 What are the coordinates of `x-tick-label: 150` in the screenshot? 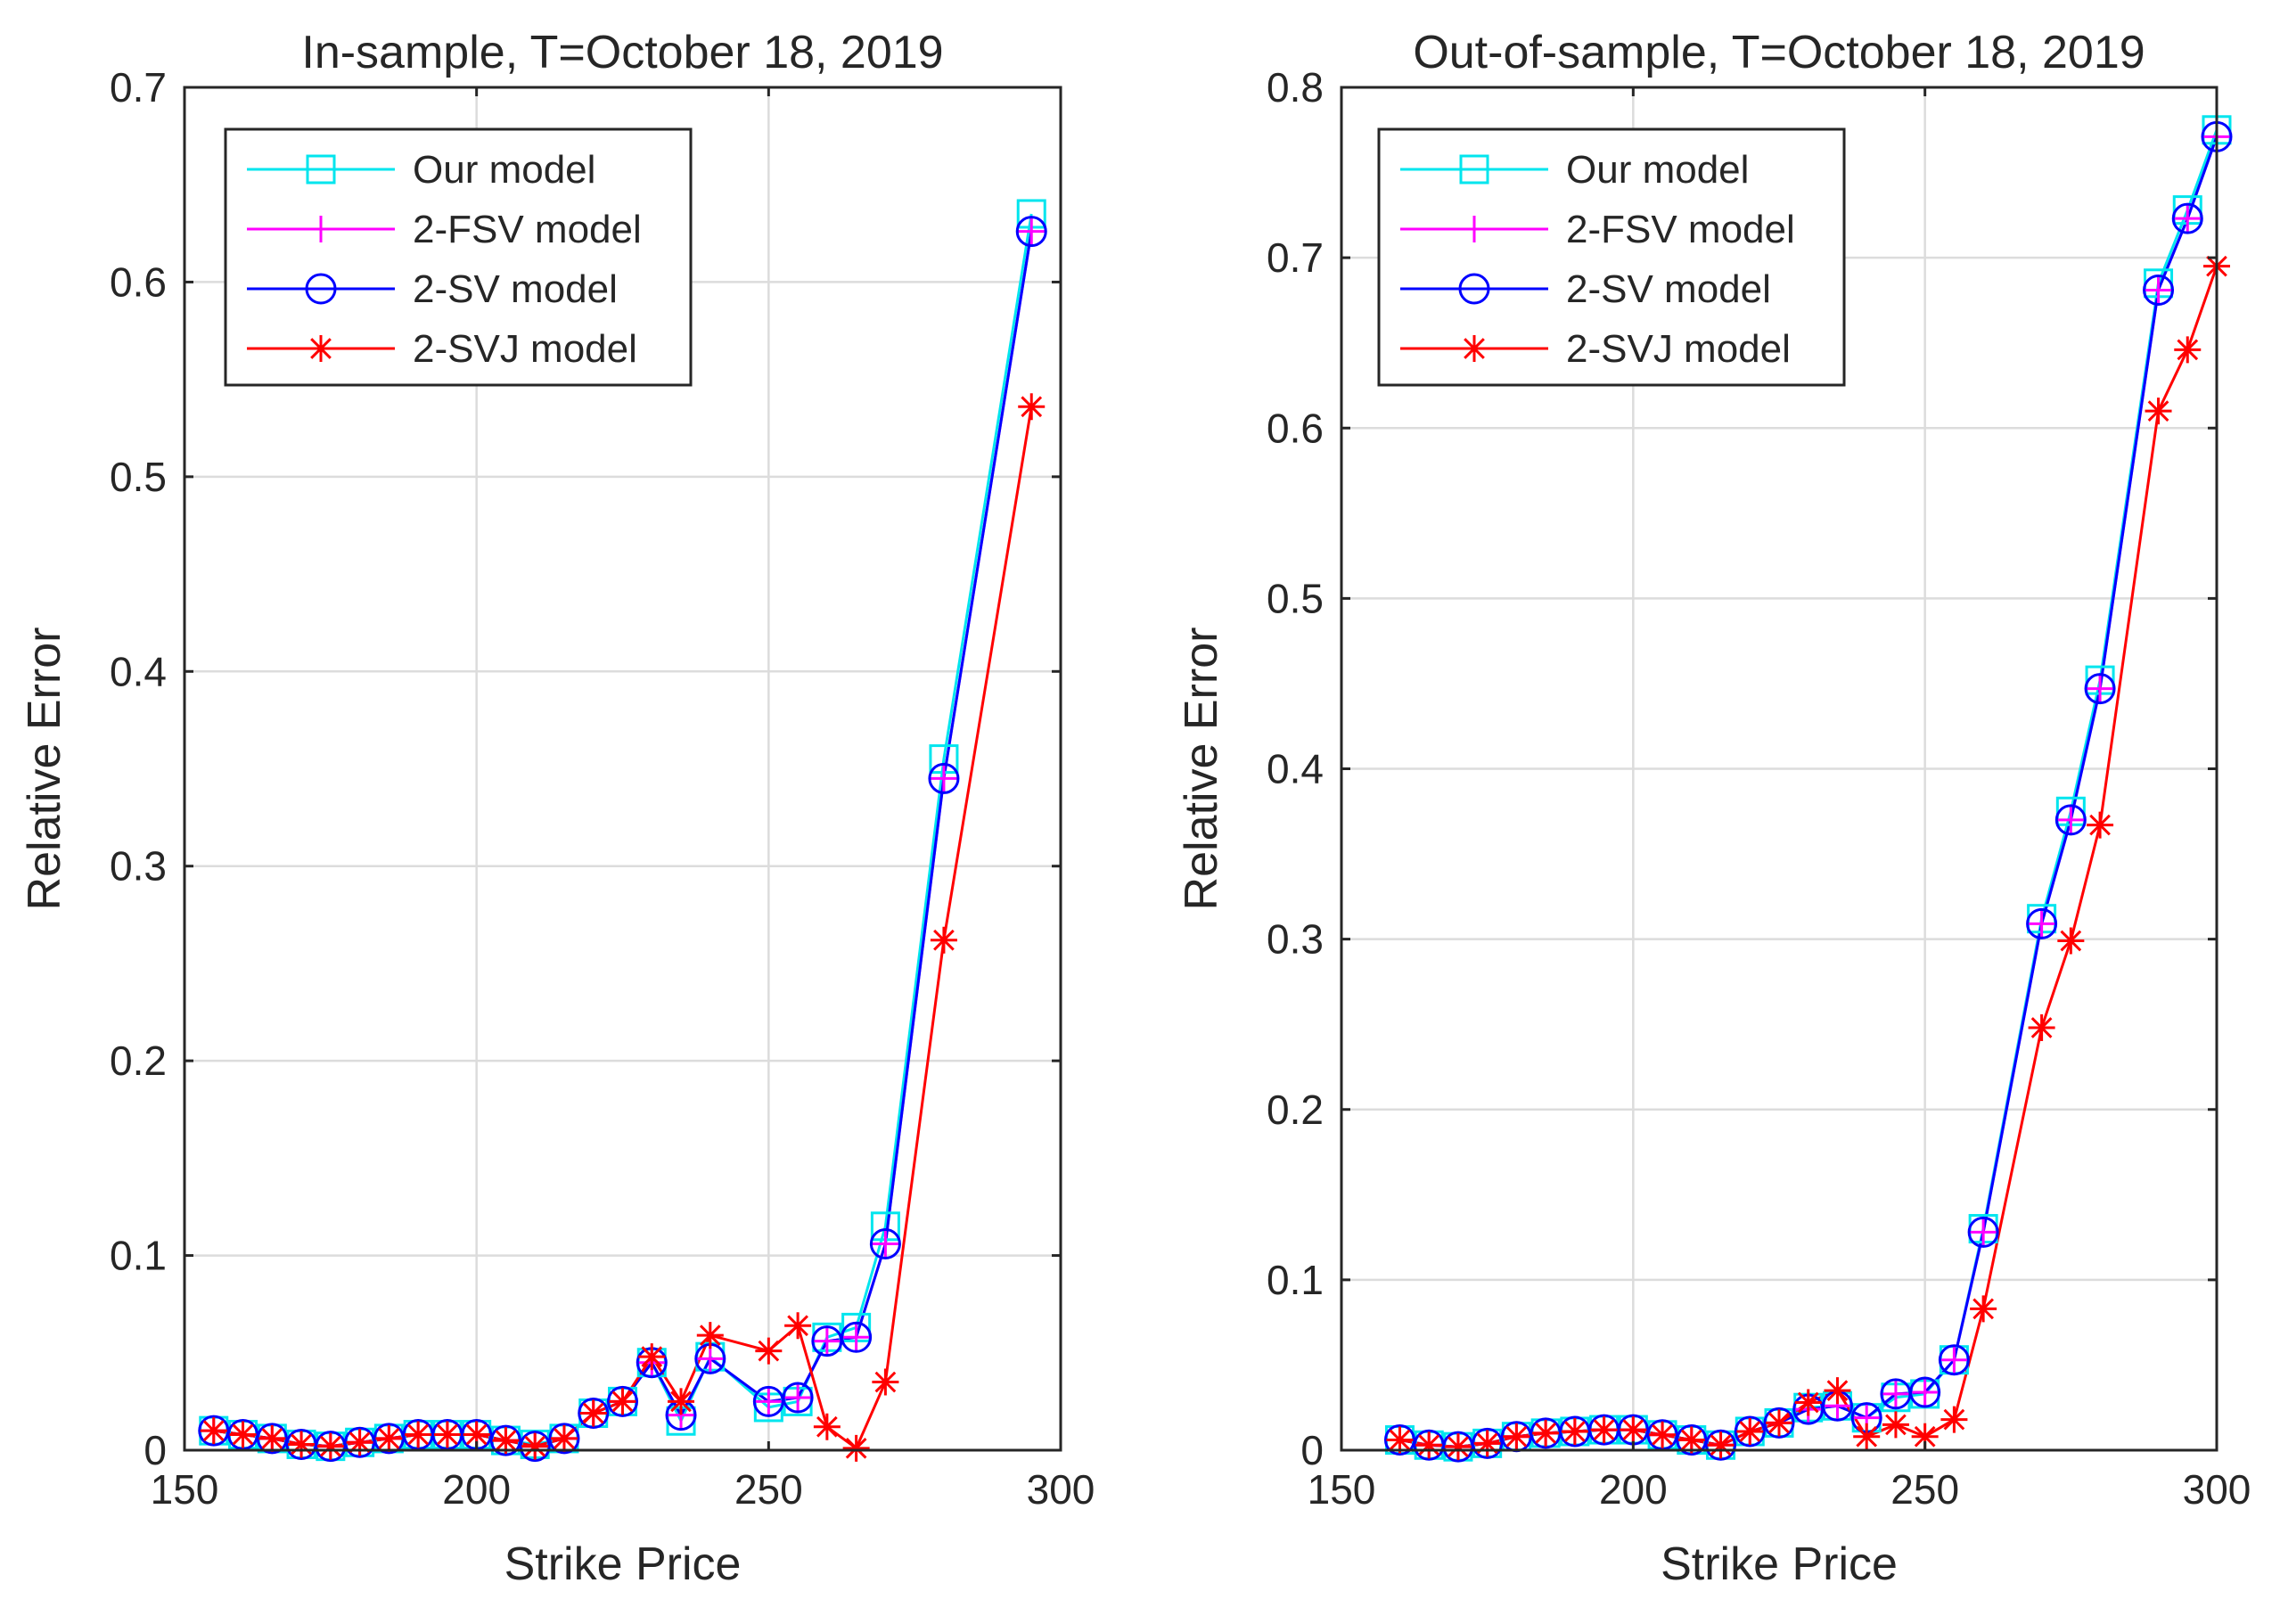 It's located at (1342, 1489).